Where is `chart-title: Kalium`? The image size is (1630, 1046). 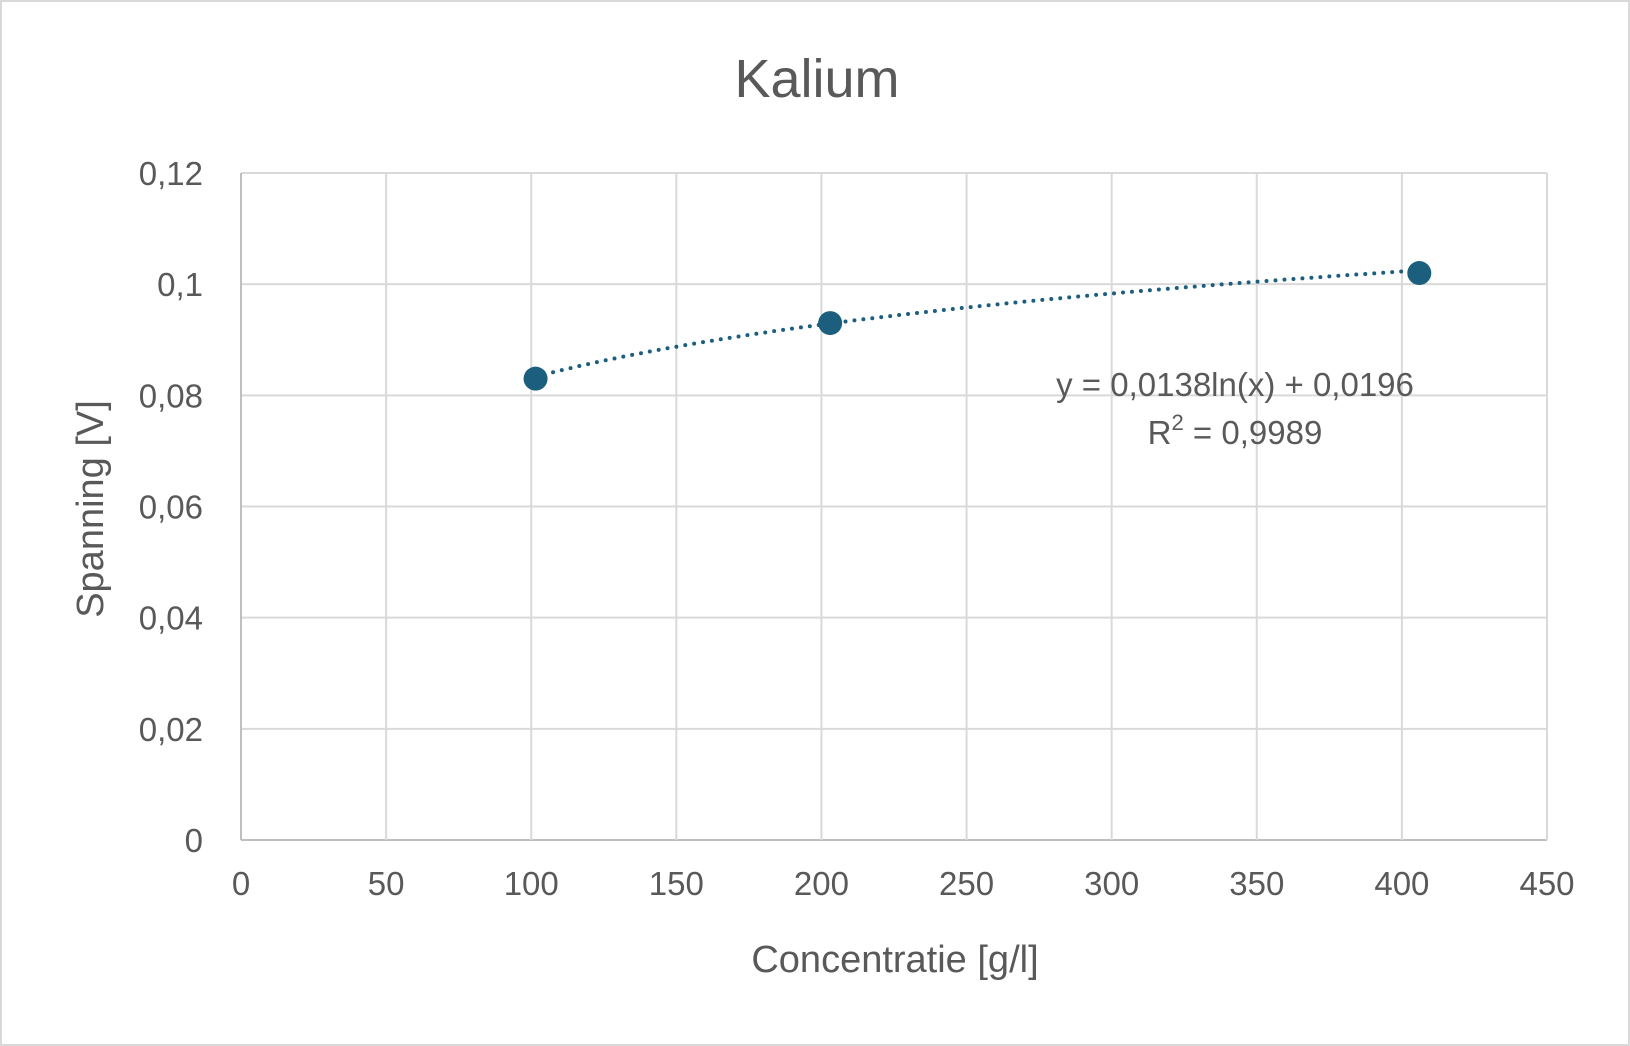
chart-title: Kalium is located at coordinates (816, 79).